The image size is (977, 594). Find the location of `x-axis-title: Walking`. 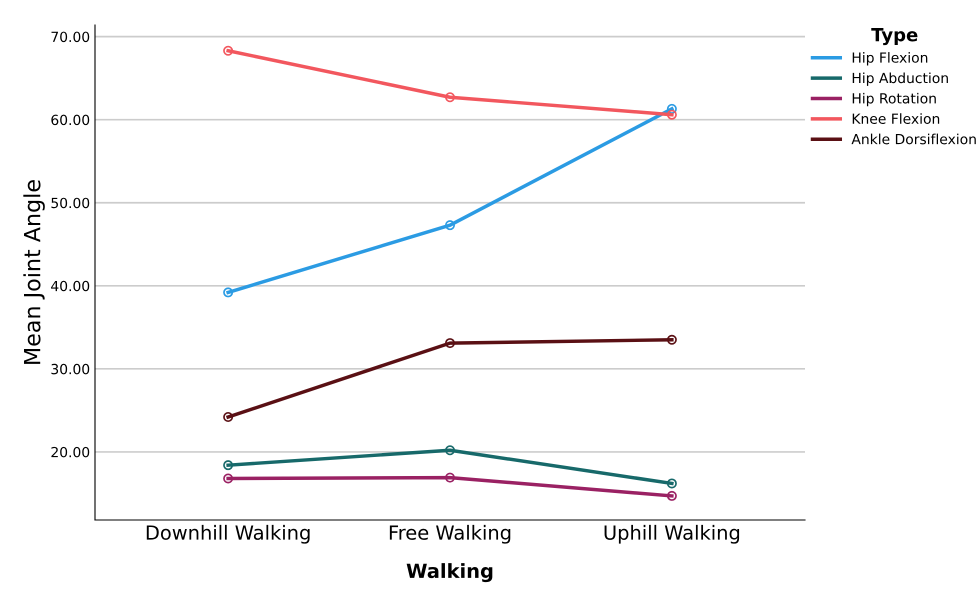

x-axis-title: Walking is located at coordinates (449, 572).